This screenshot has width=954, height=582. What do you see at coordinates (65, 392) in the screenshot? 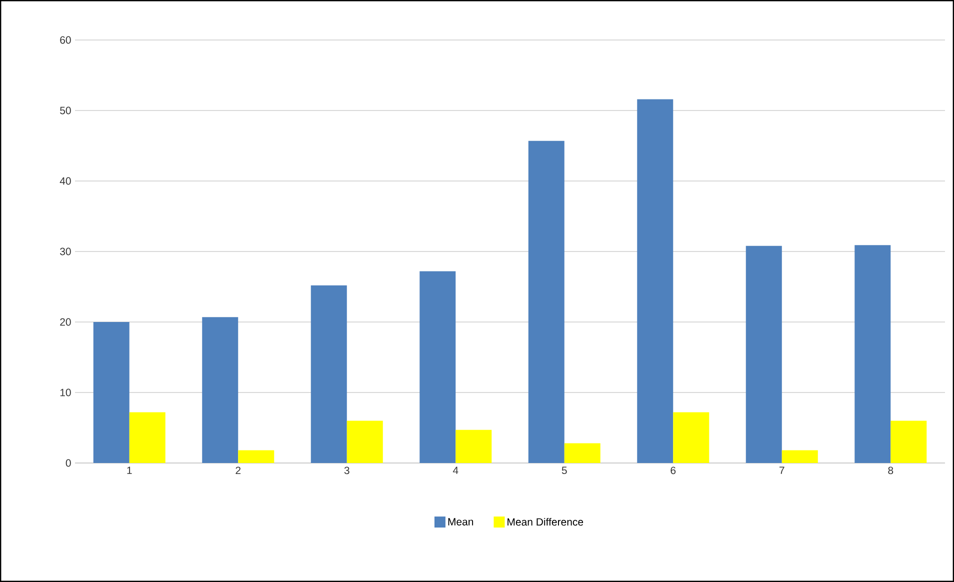
I see `y-tick-label: 10` at bounding box center [65, 392].